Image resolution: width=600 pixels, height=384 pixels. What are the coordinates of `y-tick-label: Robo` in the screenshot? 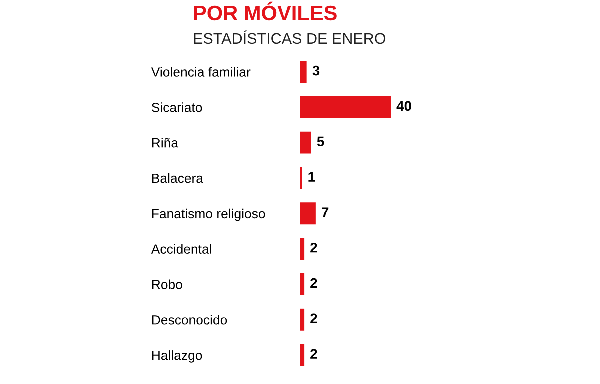 It's located at (167, 285).